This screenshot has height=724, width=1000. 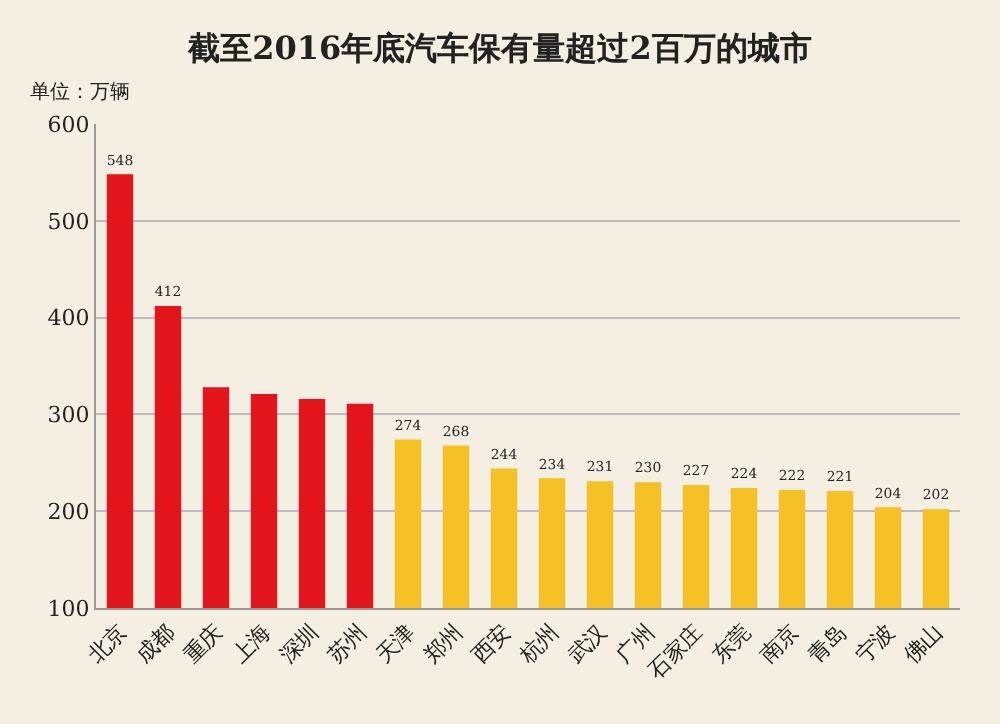 I want to click on y-axis-title: 单位：万辆, so click(x=80, y=92).